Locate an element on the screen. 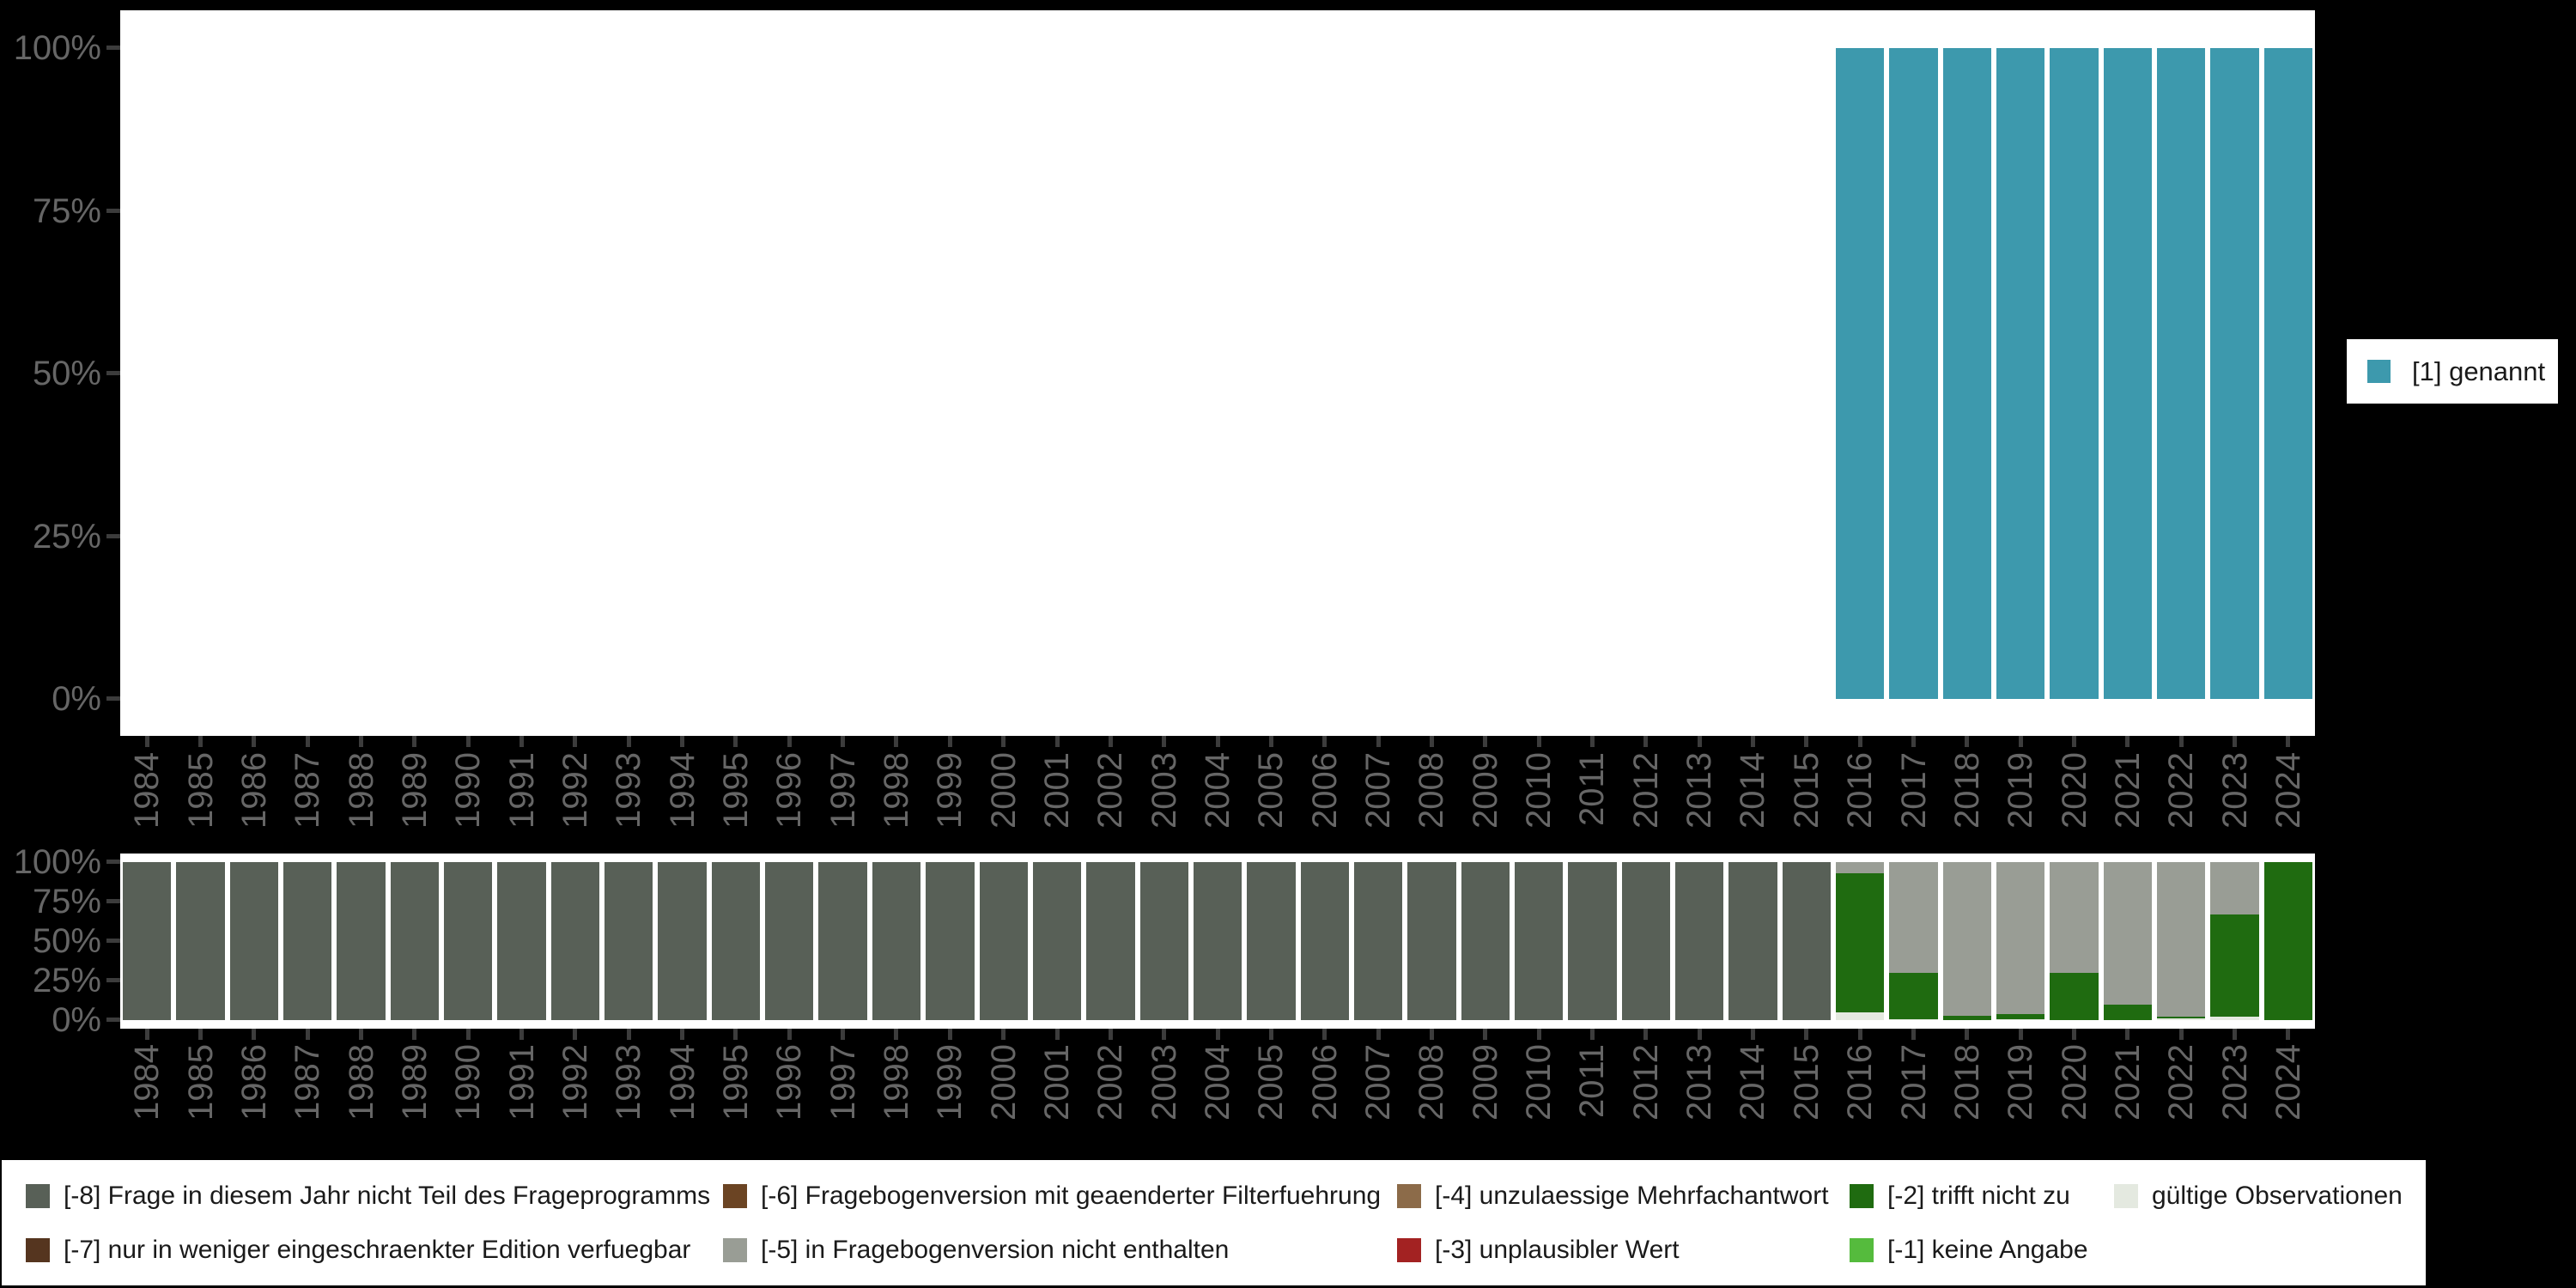  bar-2010 is located at coordinates (1539, 941).